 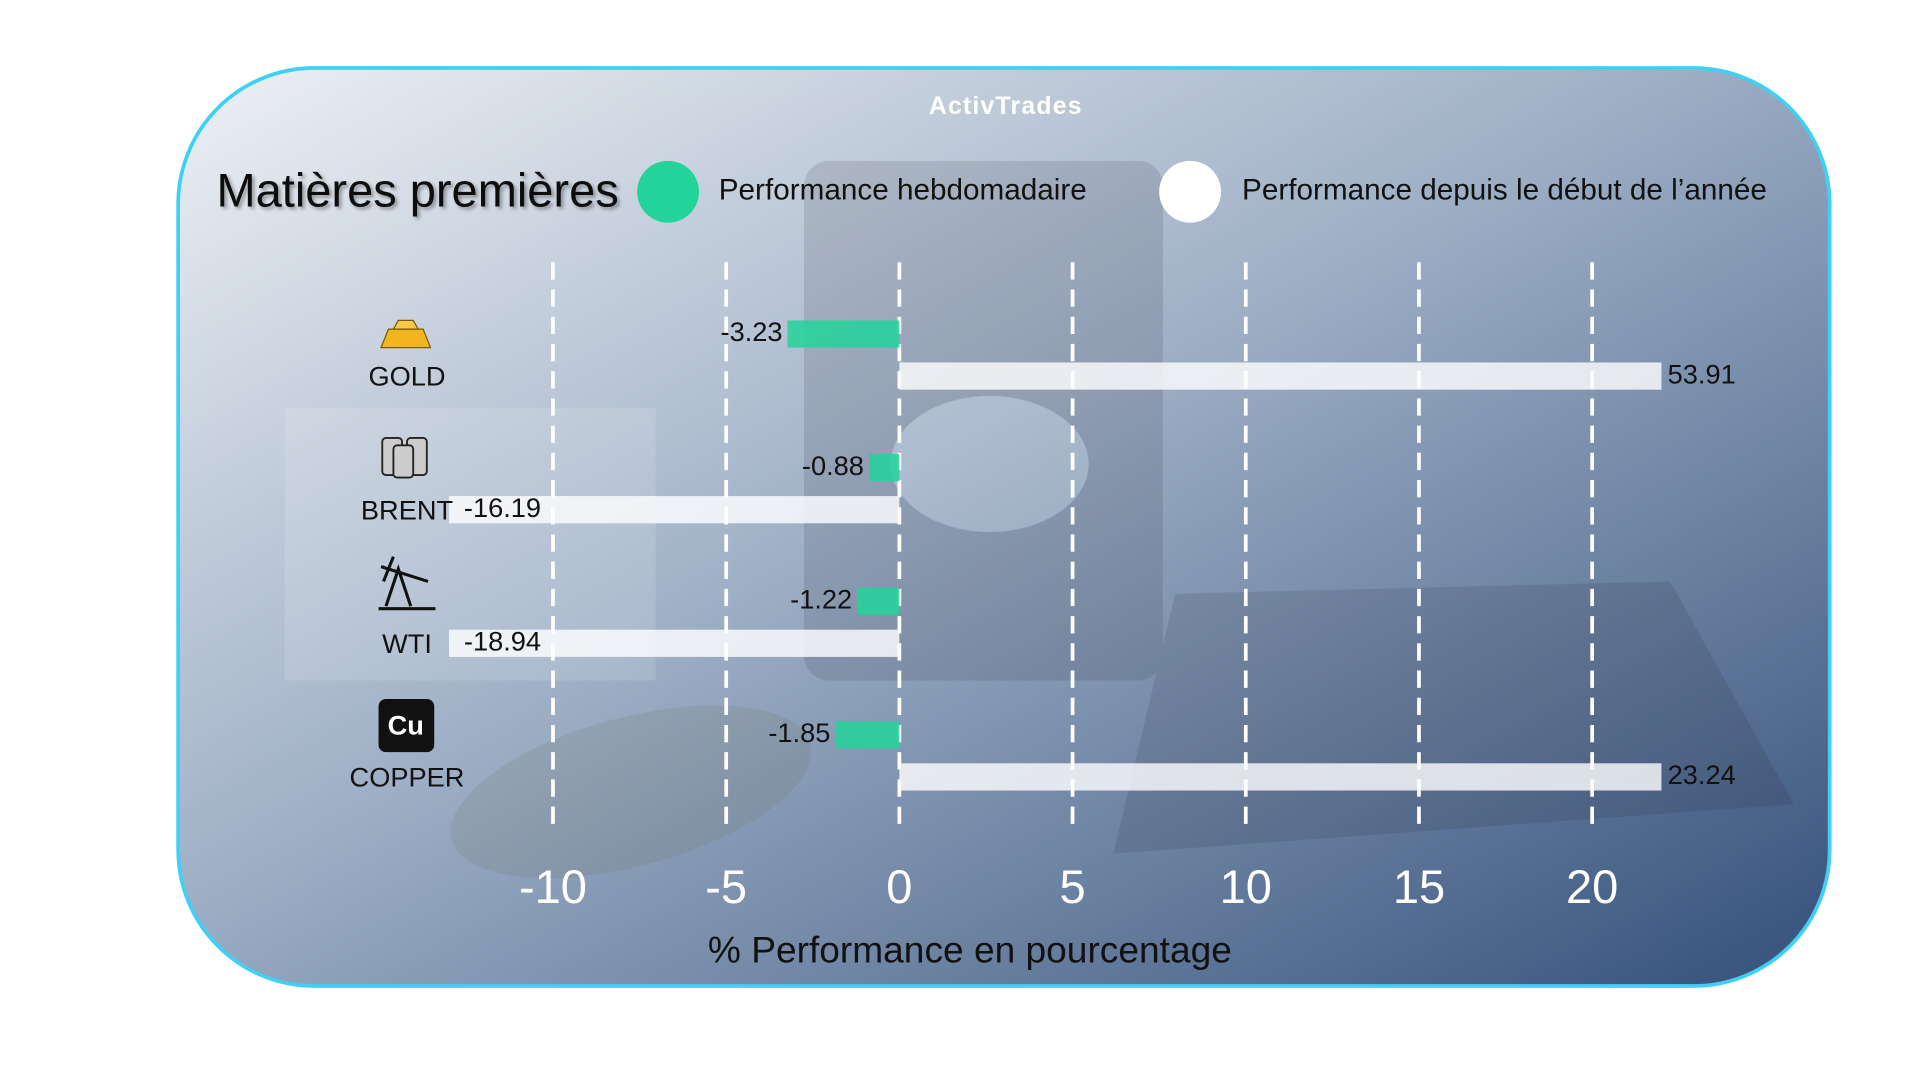 I want to click on category-label: COPPER, so click(x=407, y=777).